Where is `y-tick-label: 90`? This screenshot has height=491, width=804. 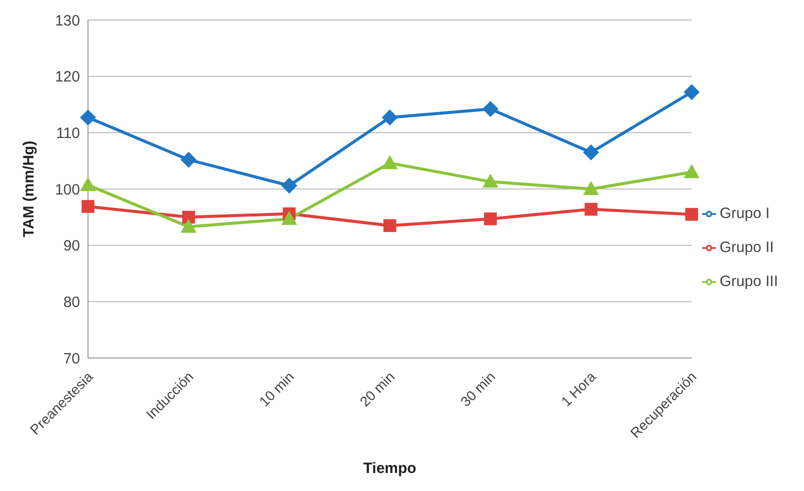
y-tick-label: 90 is located at coordinates (71, 246).